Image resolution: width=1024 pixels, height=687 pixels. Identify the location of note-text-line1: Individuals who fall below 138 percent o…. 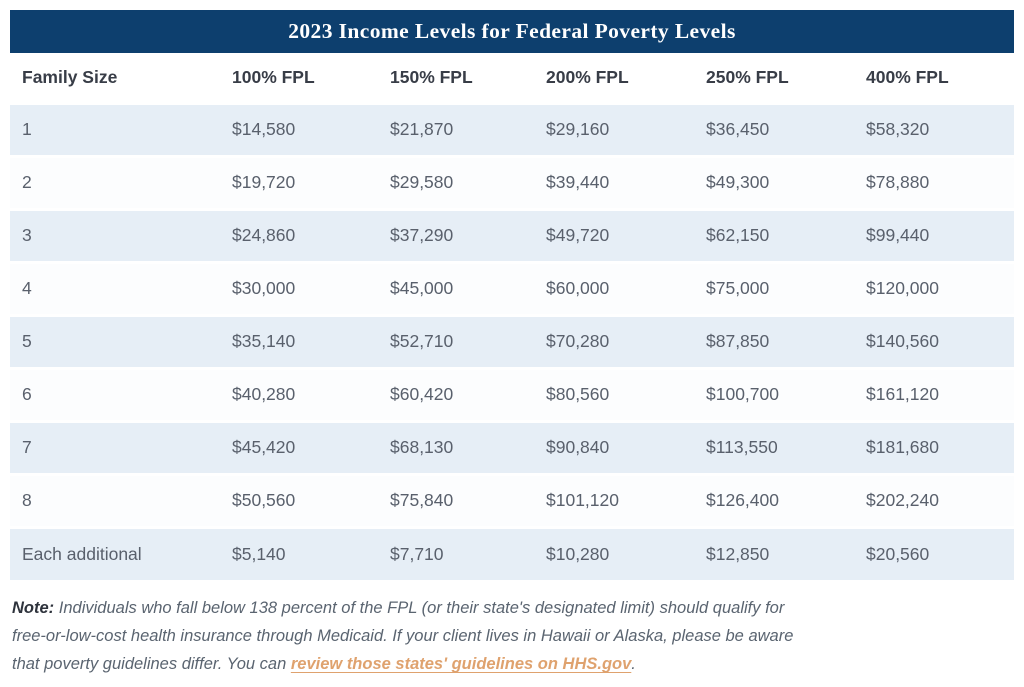
(421, 608).